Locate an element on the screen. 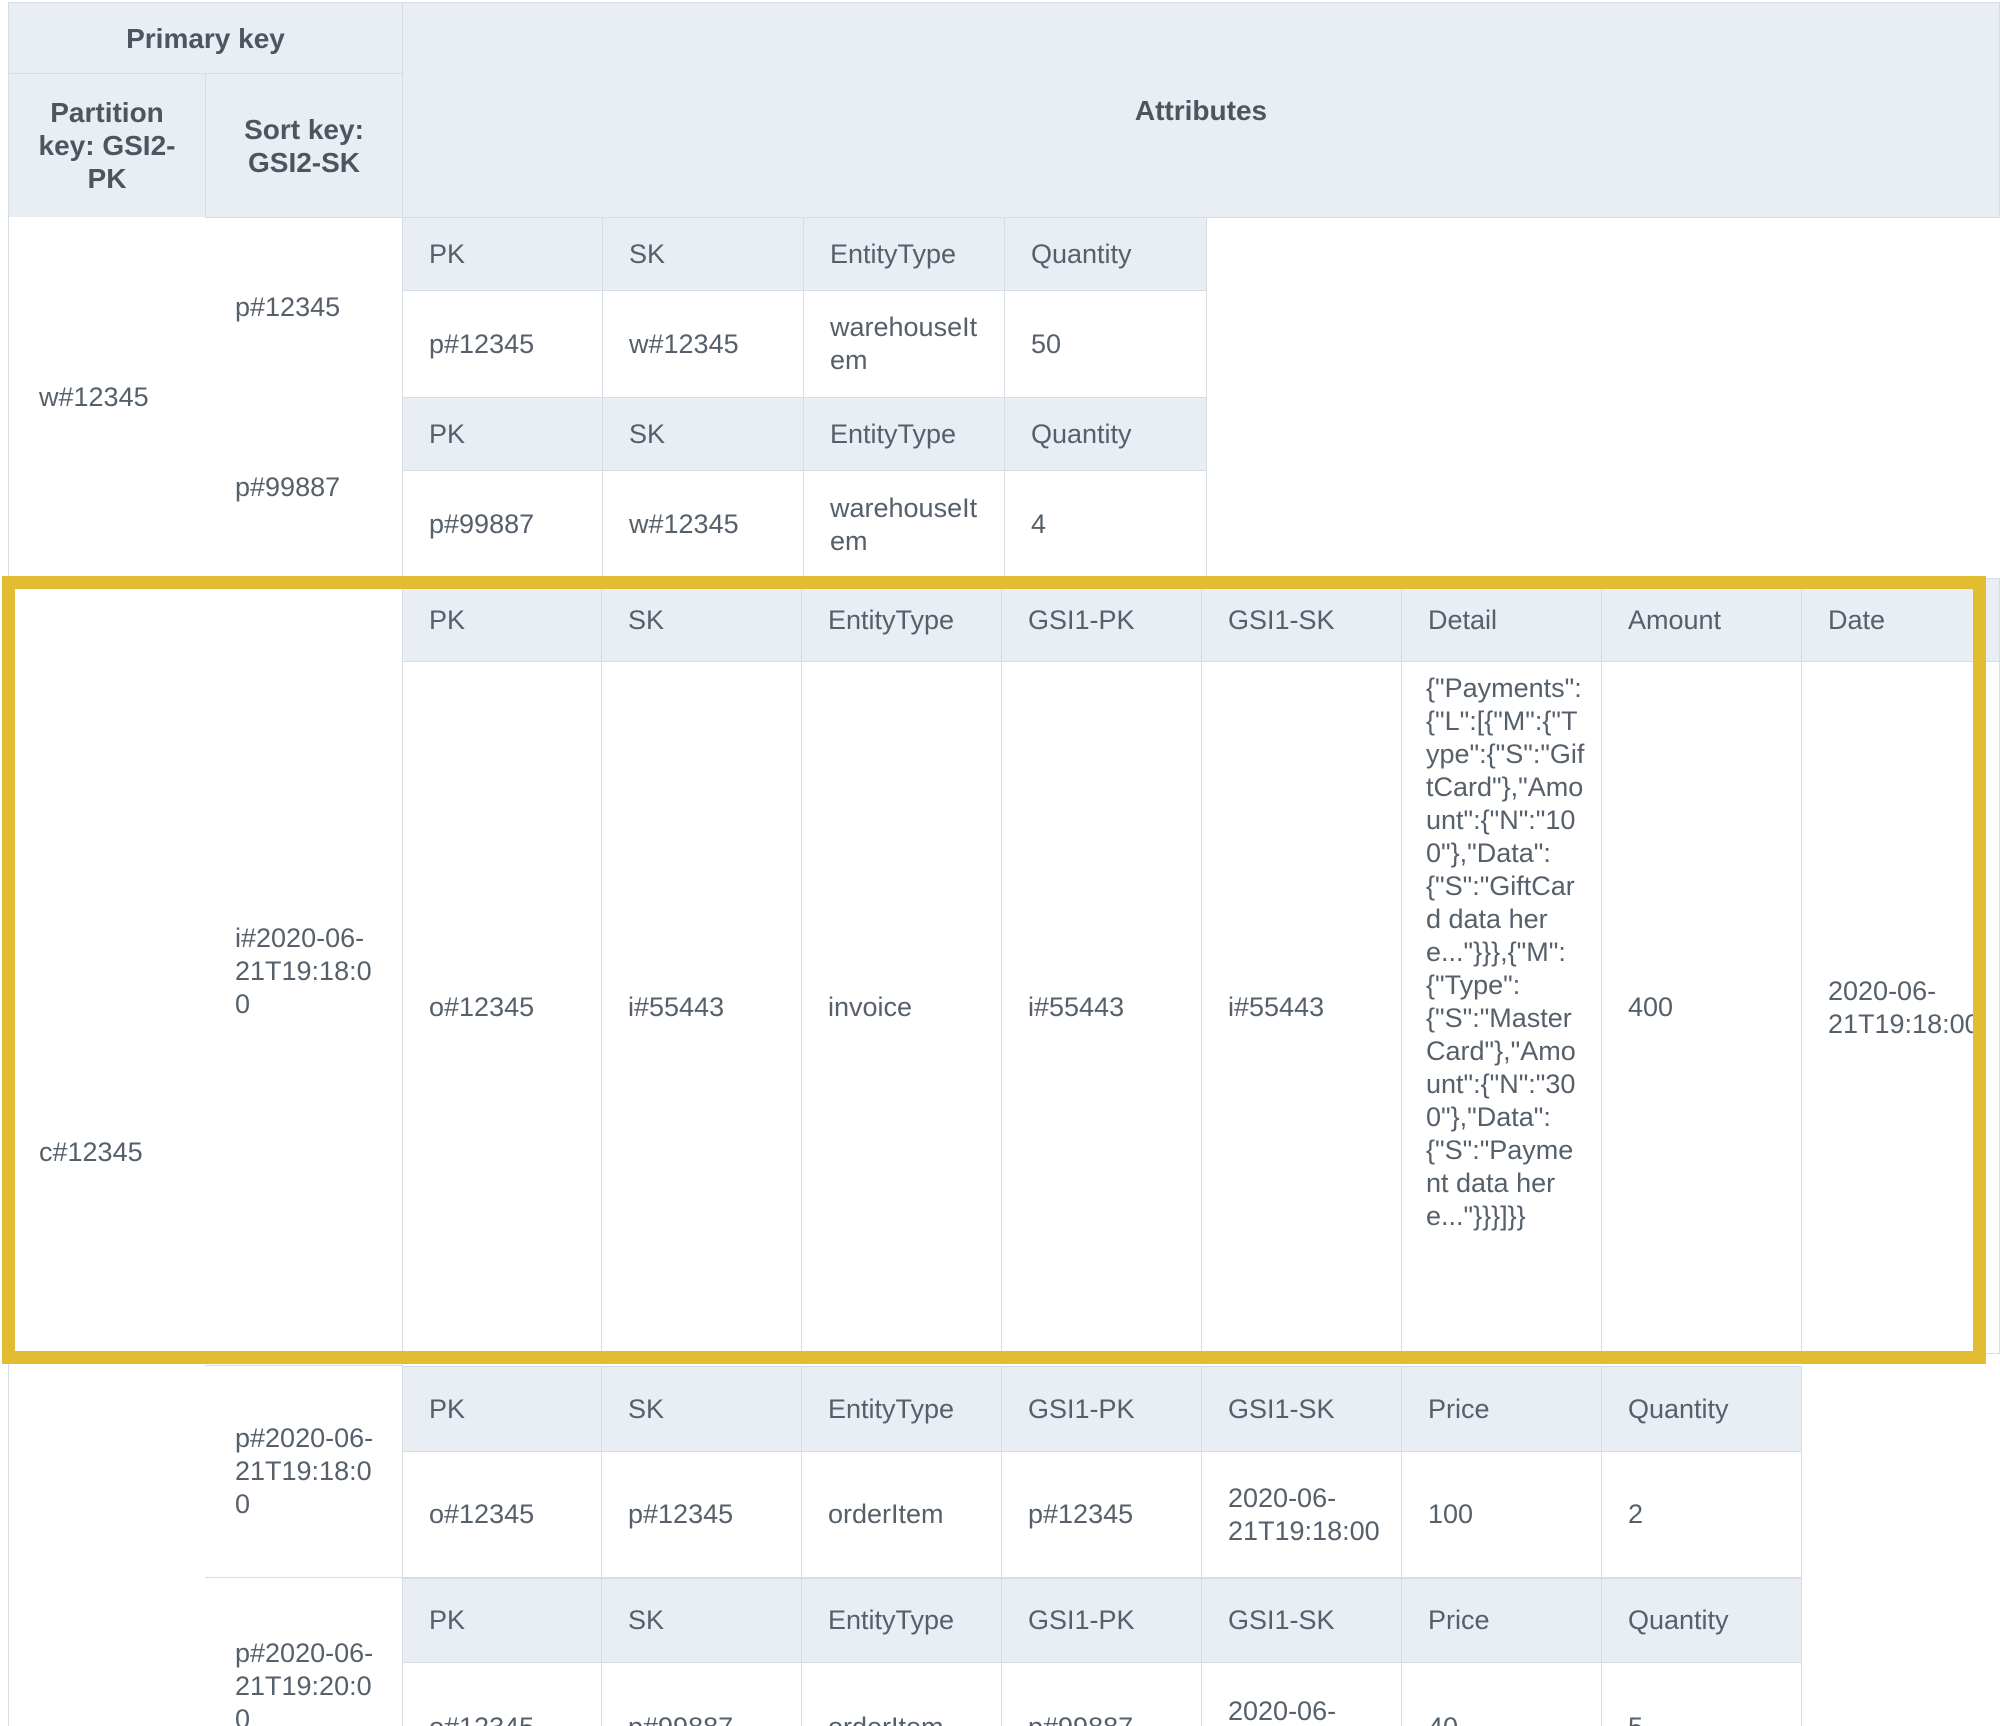 The width and height of the screenshot is (2000, 1726). value-cell: 4 is located at coordinates (1106, 525).